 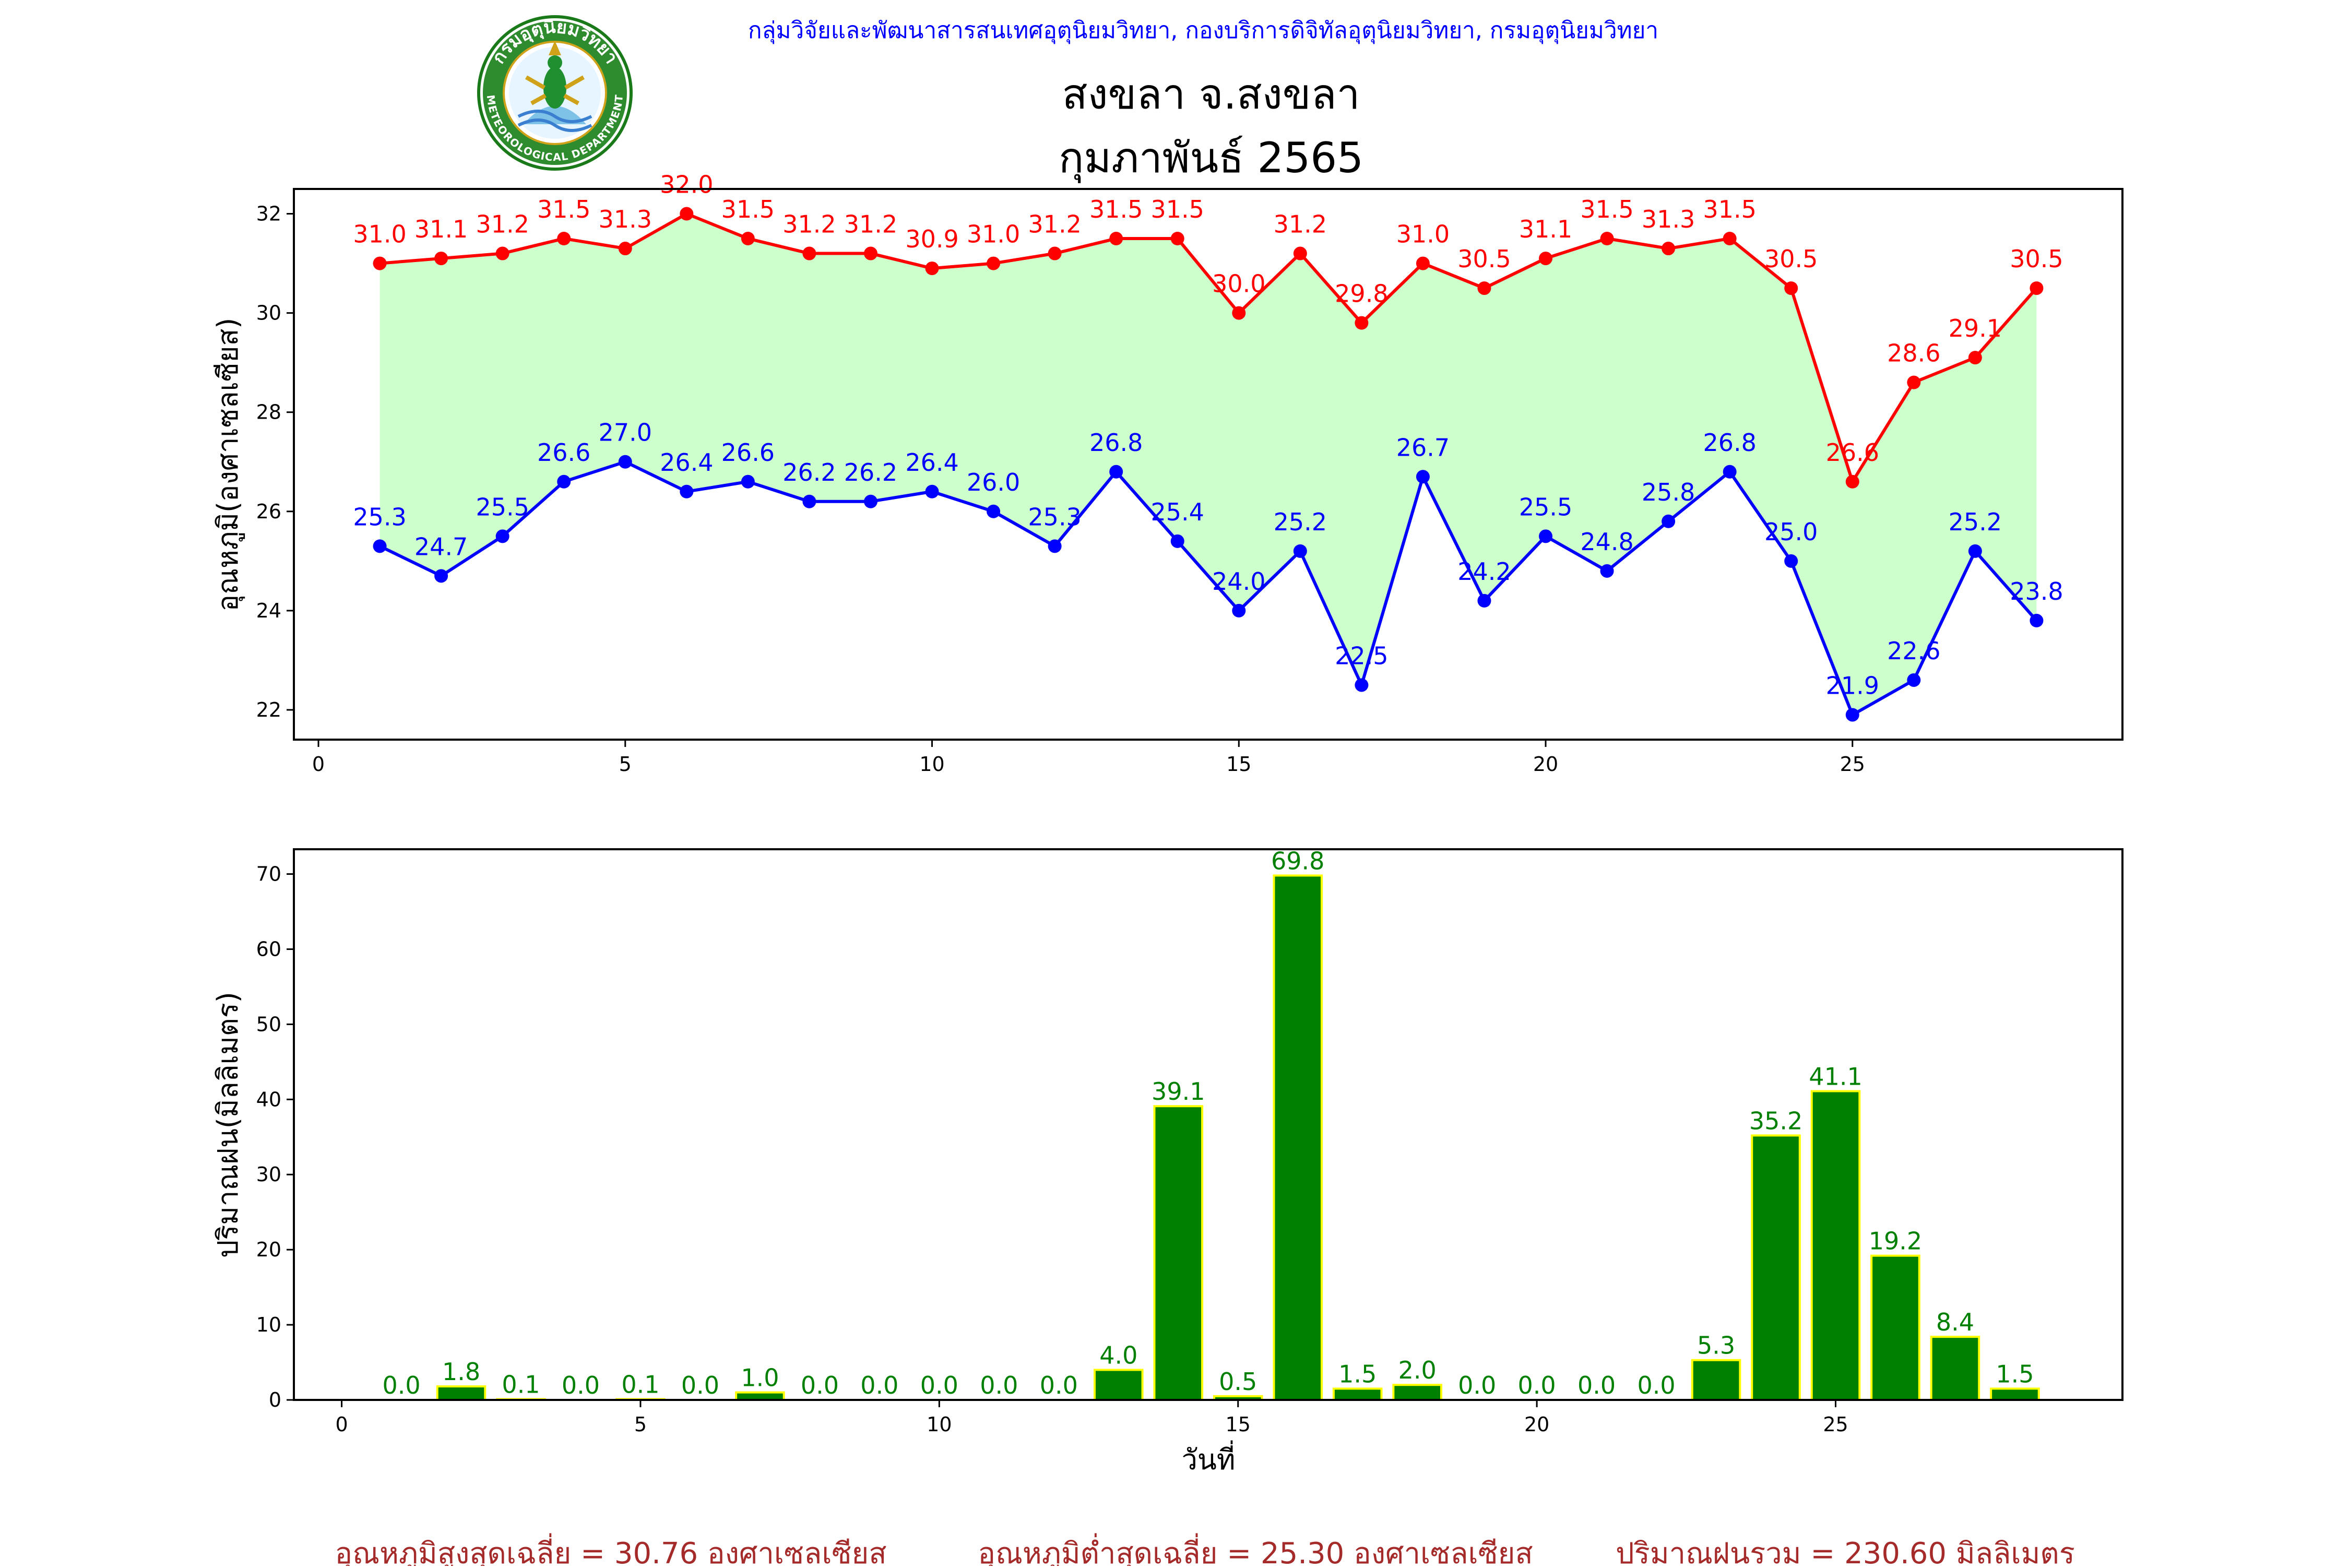 What do you see at coordinates (625, 433) in the screenshot?
I see `min-temp-label: 27.0` at bounding box center [625, 433].